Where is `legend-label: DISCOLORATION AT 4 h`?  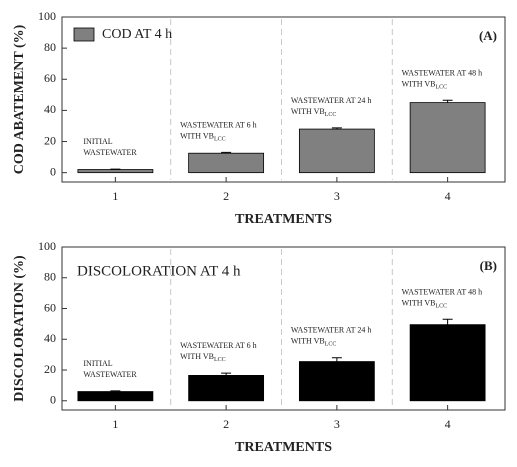
legend-label: DISCOLORATION AT 4 h is located at coordinates (159, 271).